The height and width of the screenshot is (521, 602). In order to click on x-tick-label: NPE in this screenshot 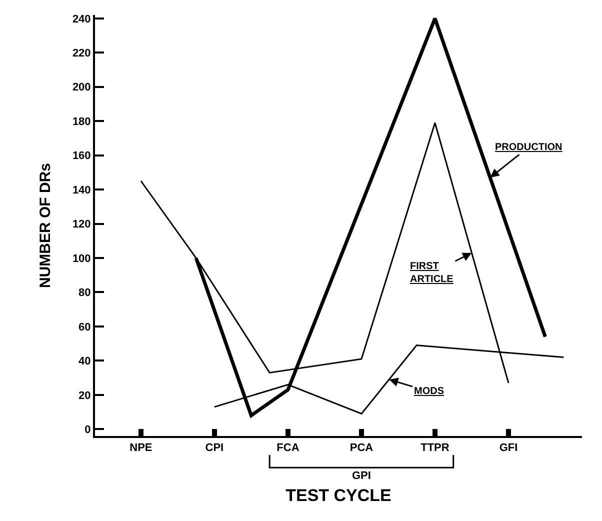, I will do `click(141, 448)`.